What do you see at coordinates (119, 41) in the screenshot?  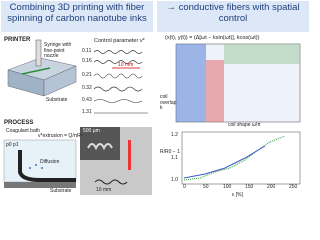 I see `panel-title: Control parameter v*` at bounding box center [119, 41].